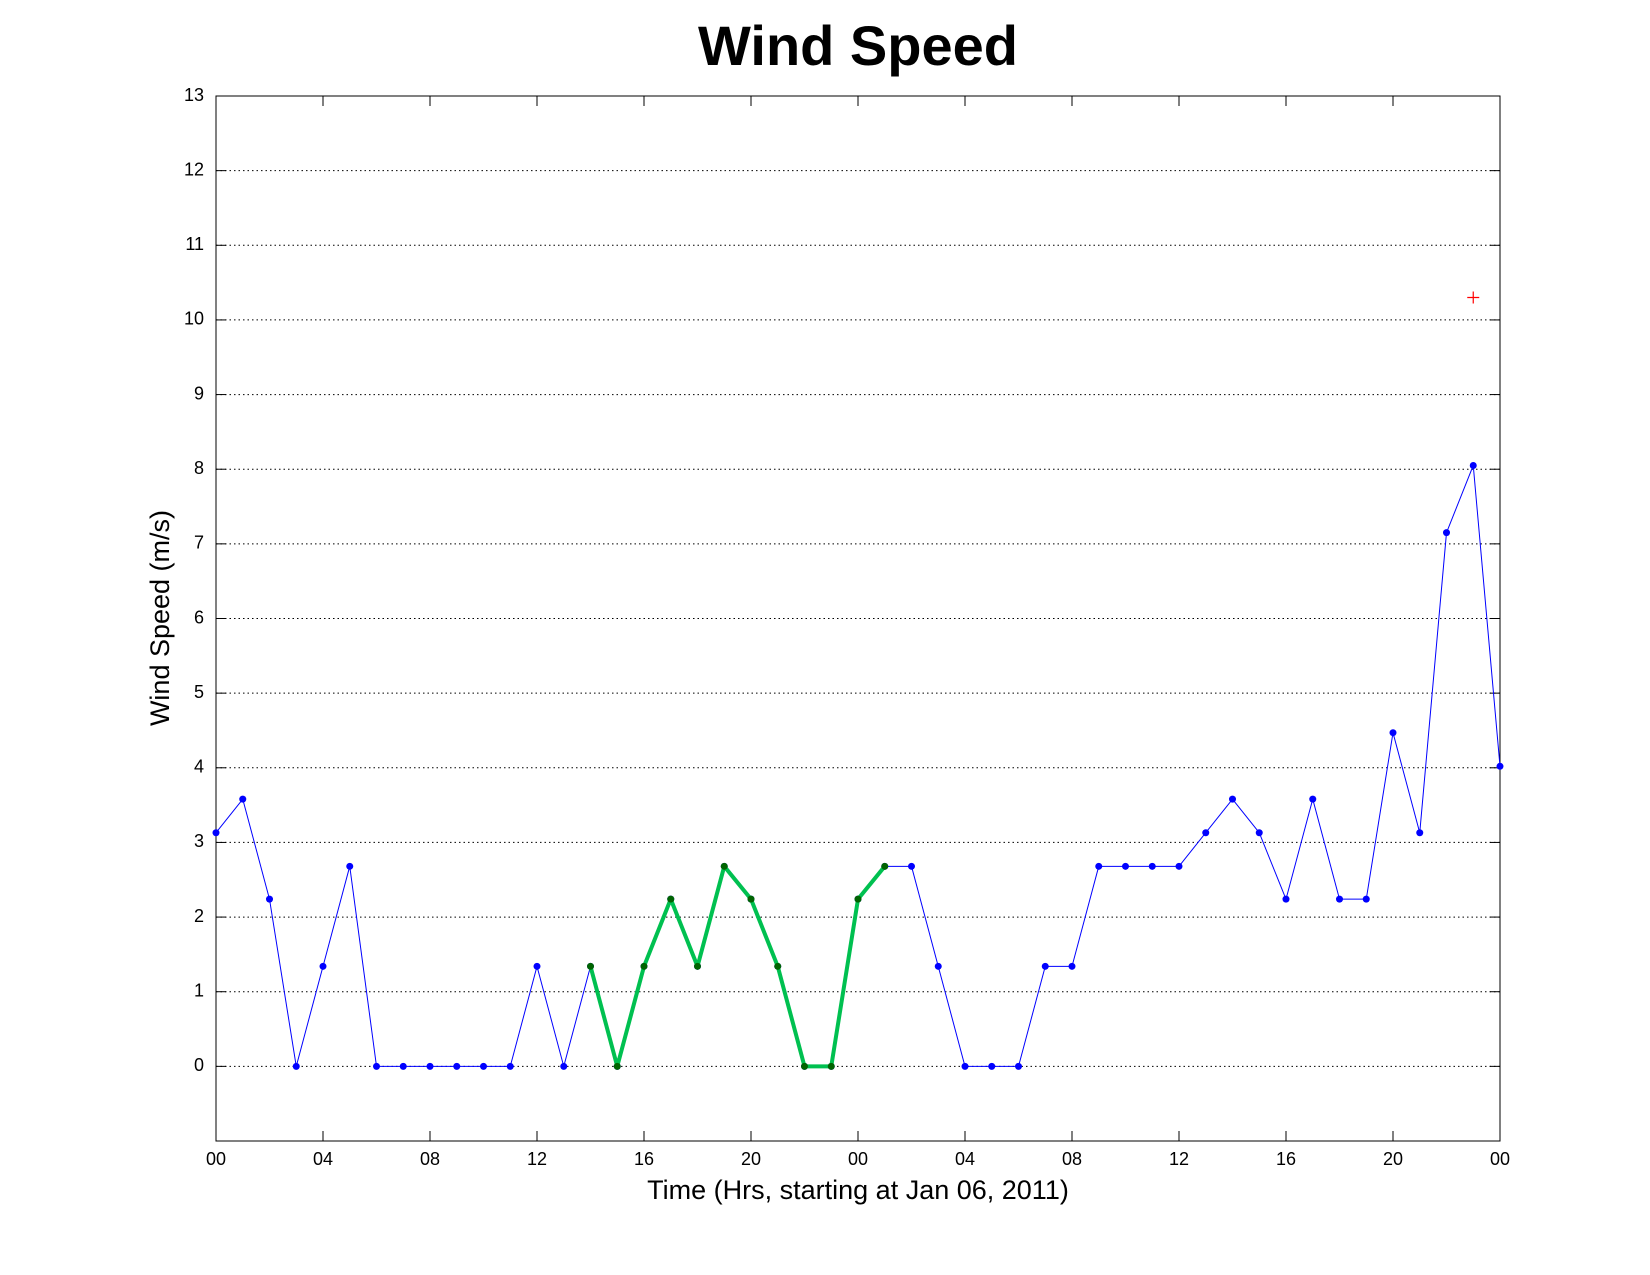 Image resolution: width=1650 pixels, height=1275 pixels. What do you see at coordinates (199, 468) in the screenshot?
I see `y-tick-label: 8` at bounding box center [199, 468].